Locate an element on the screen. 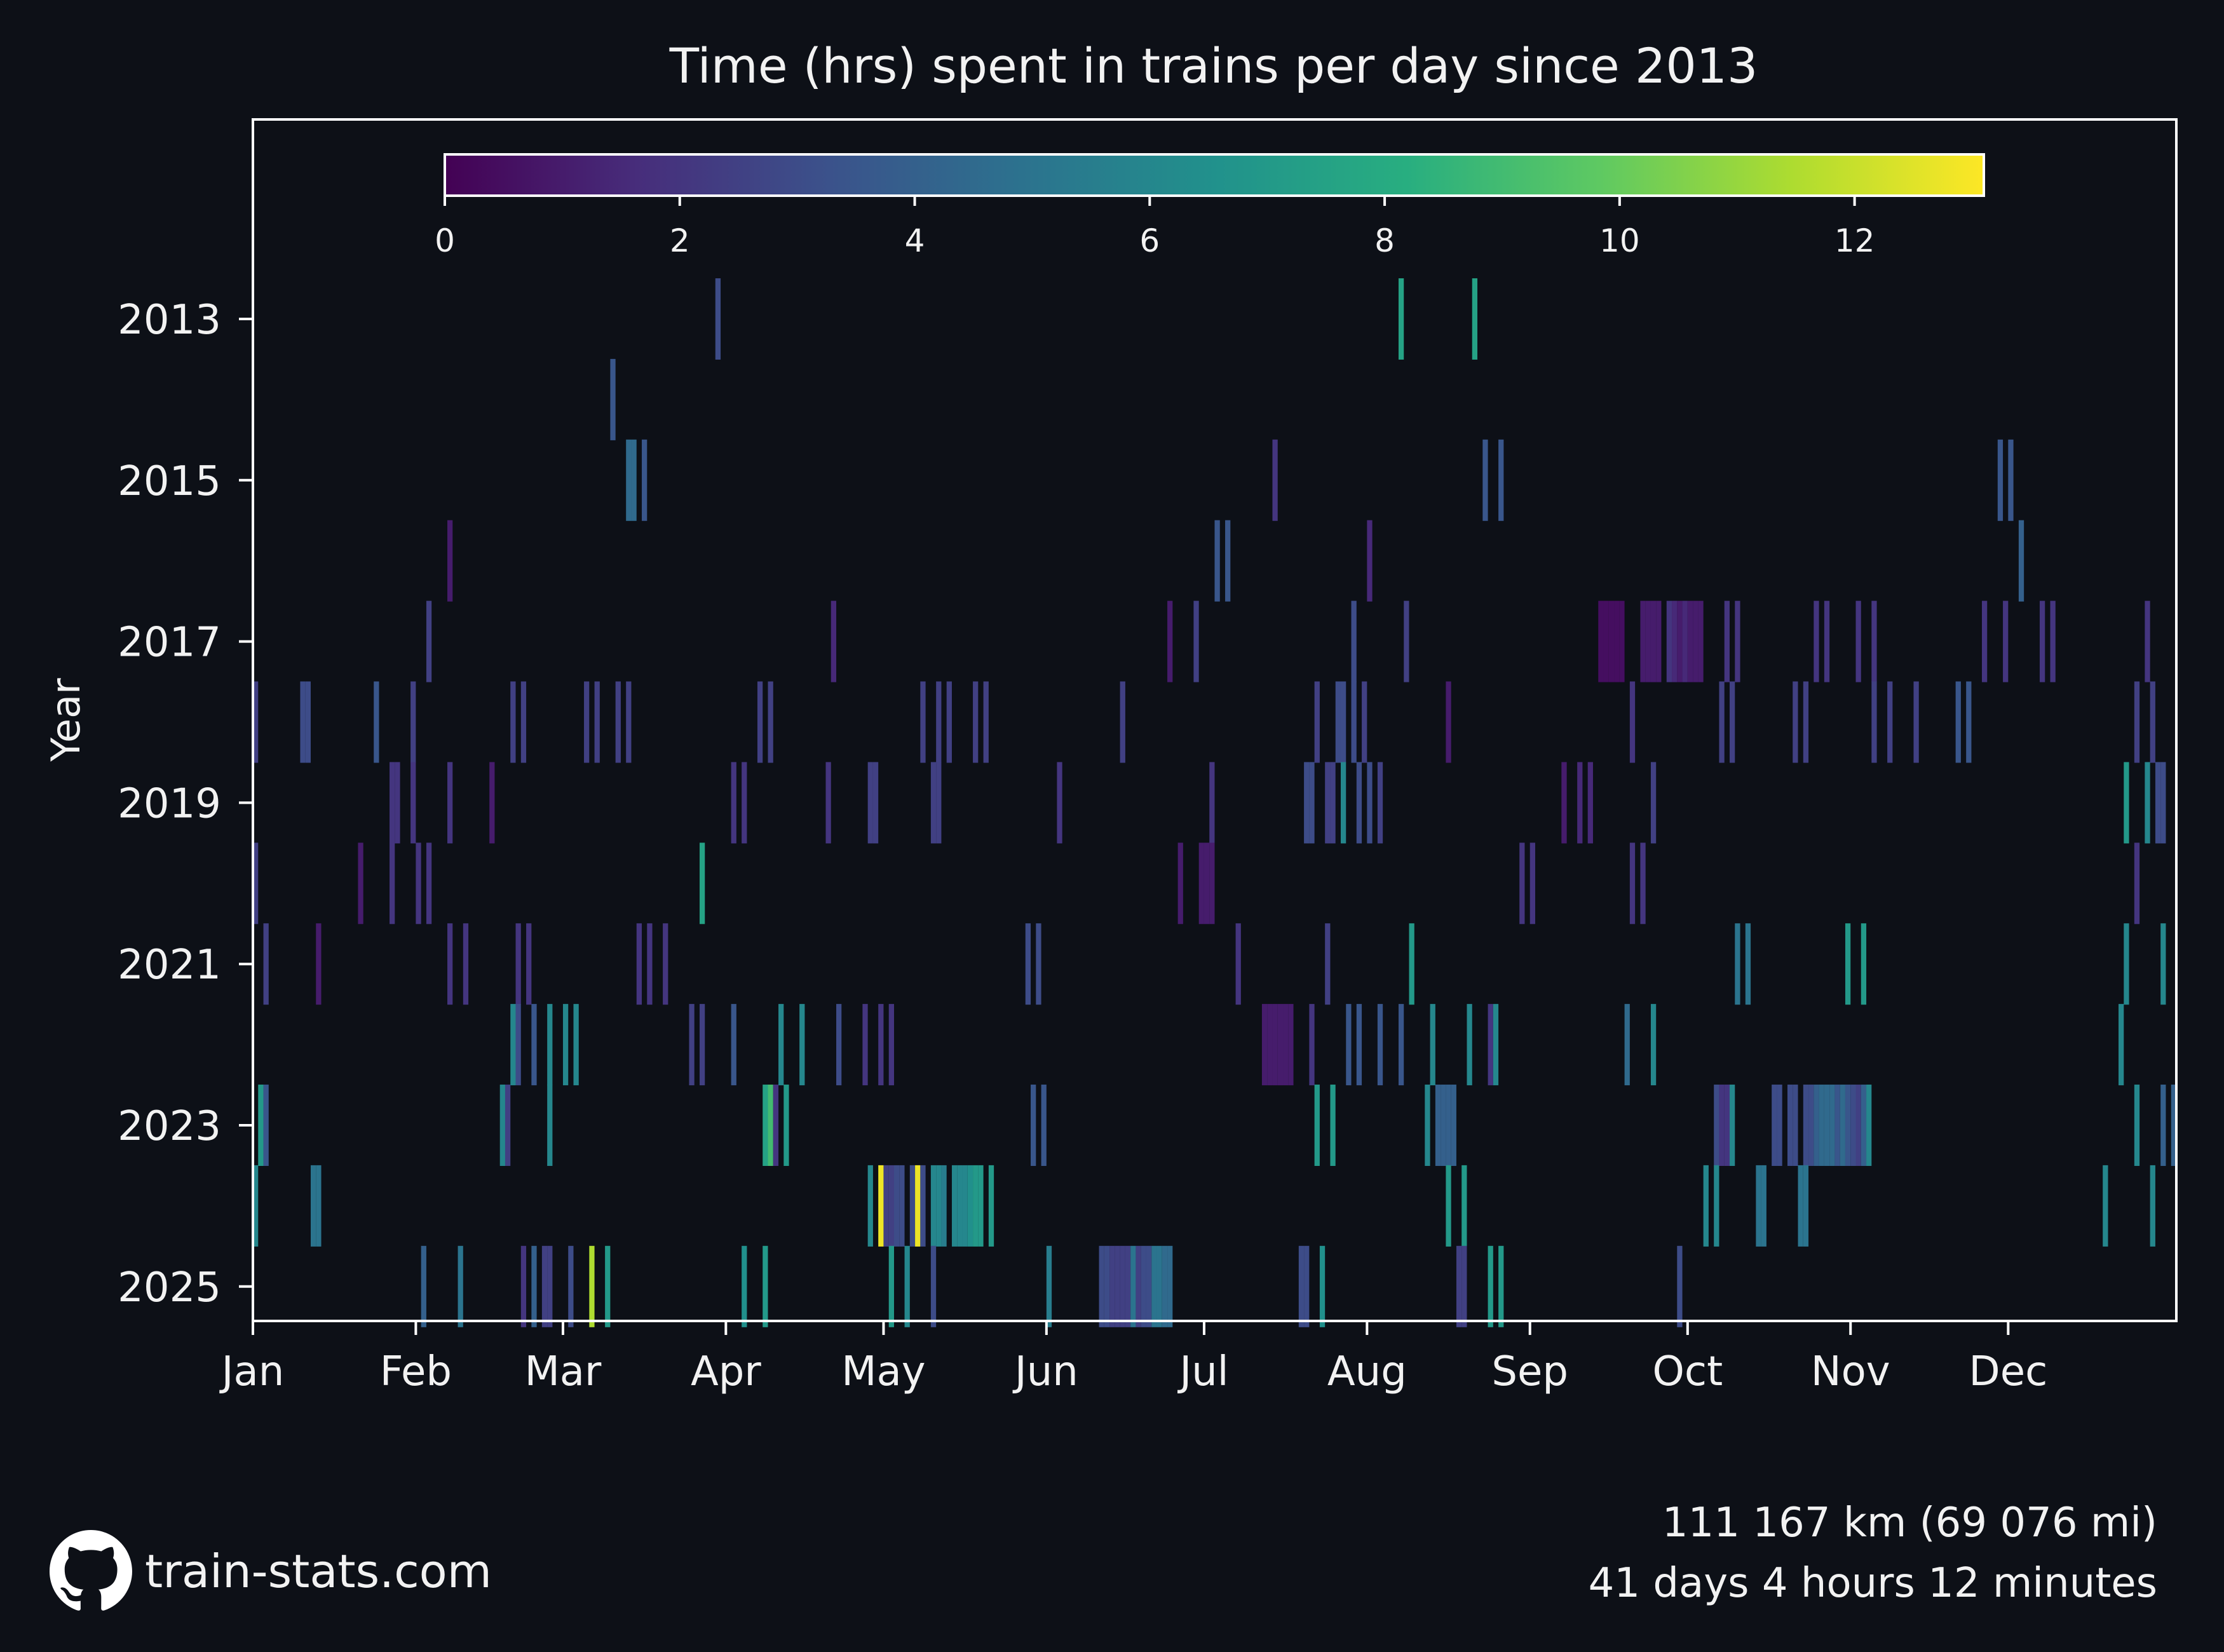  brand-link: train-stats.com is located at coordinates (318, 1571).